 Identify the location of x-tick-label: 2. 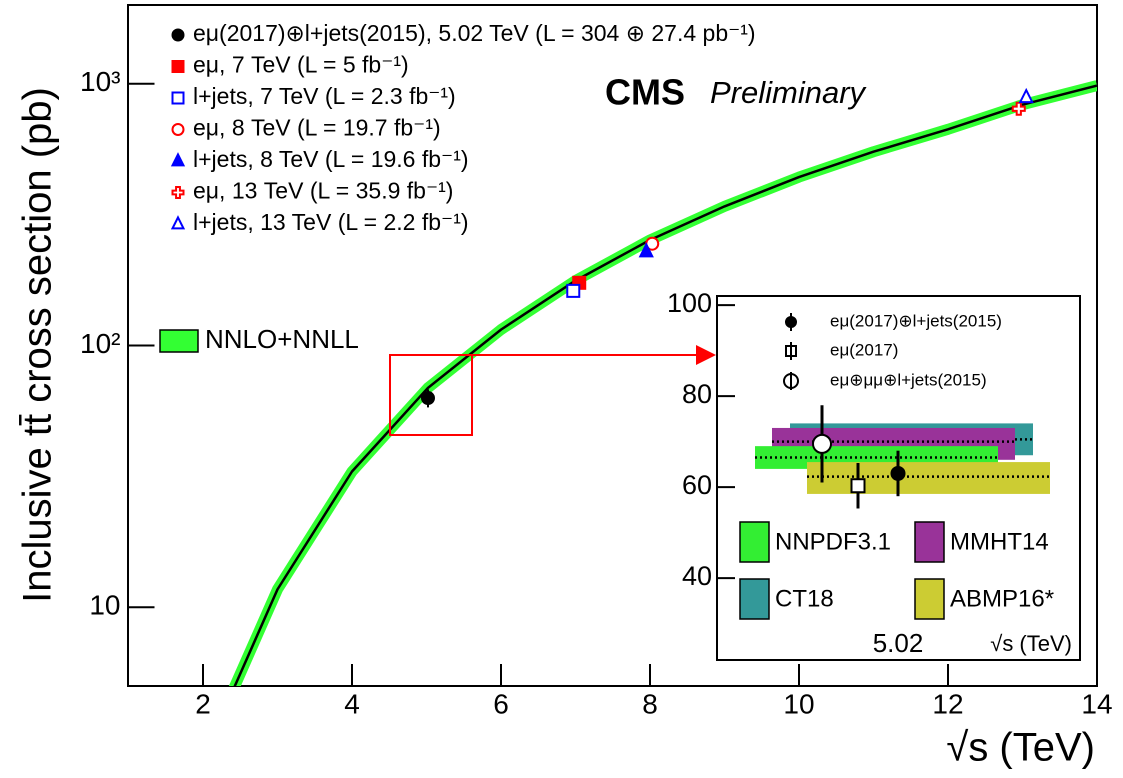
(203, 703).